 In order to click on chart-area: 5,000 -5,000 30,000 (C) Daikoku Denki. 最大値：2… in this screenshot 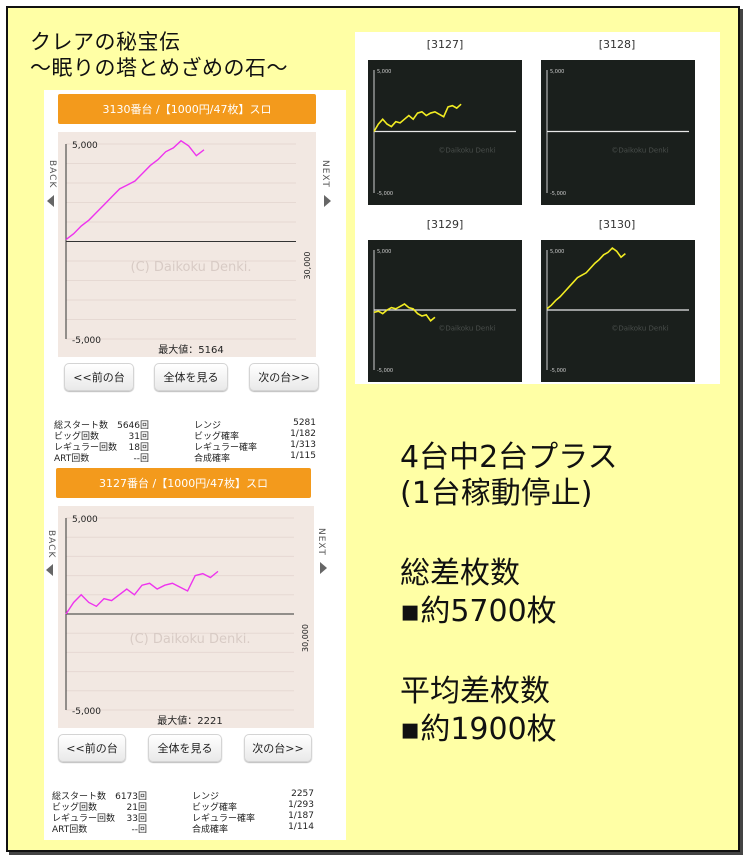, I will do `click(186, 617)`.